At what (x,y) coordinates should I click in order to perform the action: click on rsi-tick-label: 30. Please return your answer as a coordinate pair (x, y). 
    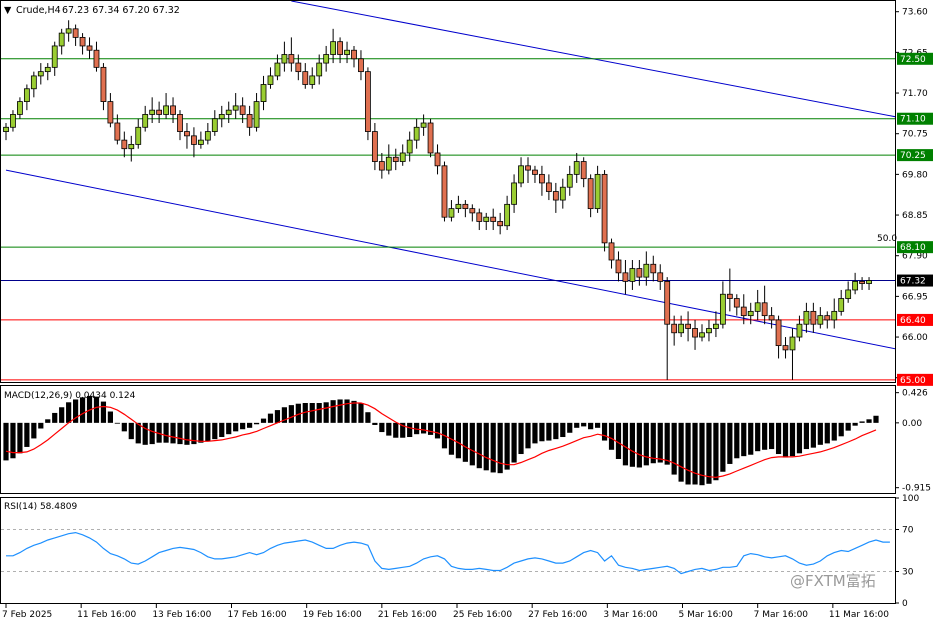
    Looking at the image, I should click on (908, 573).